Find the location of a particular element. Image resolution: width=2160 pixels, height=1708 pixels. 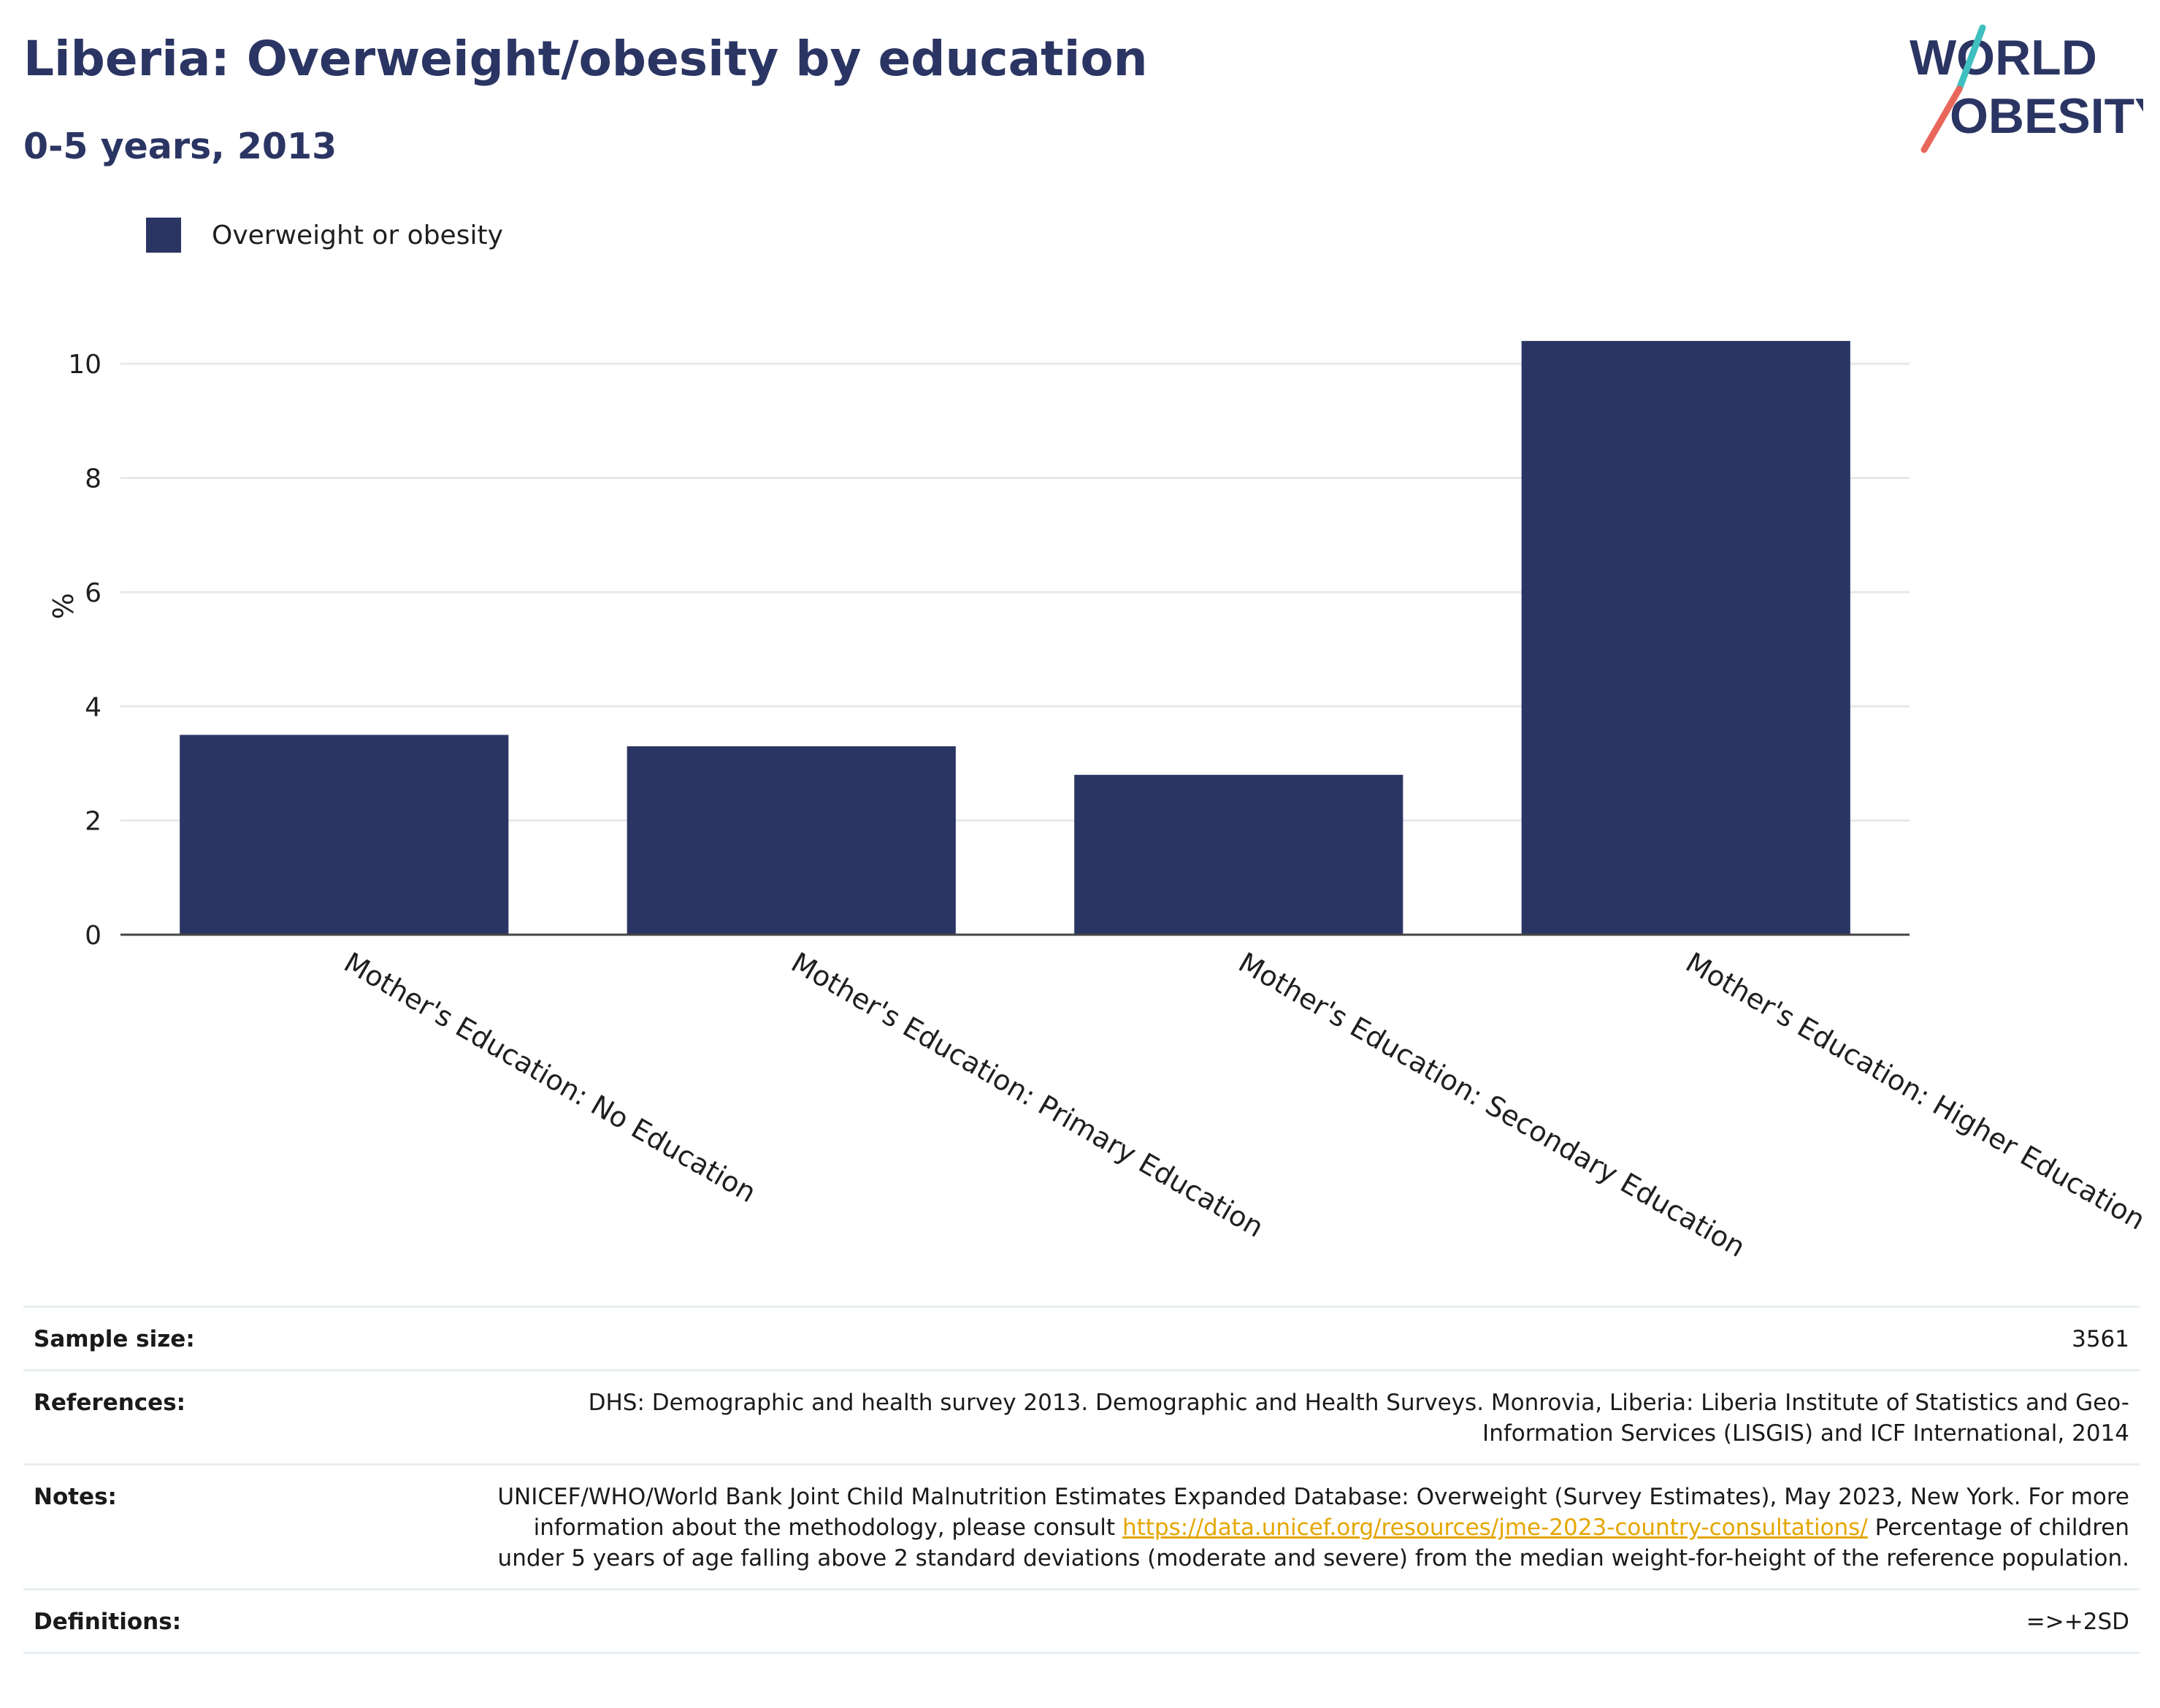

y-axis-label: % is located at coordinates (62, 606).